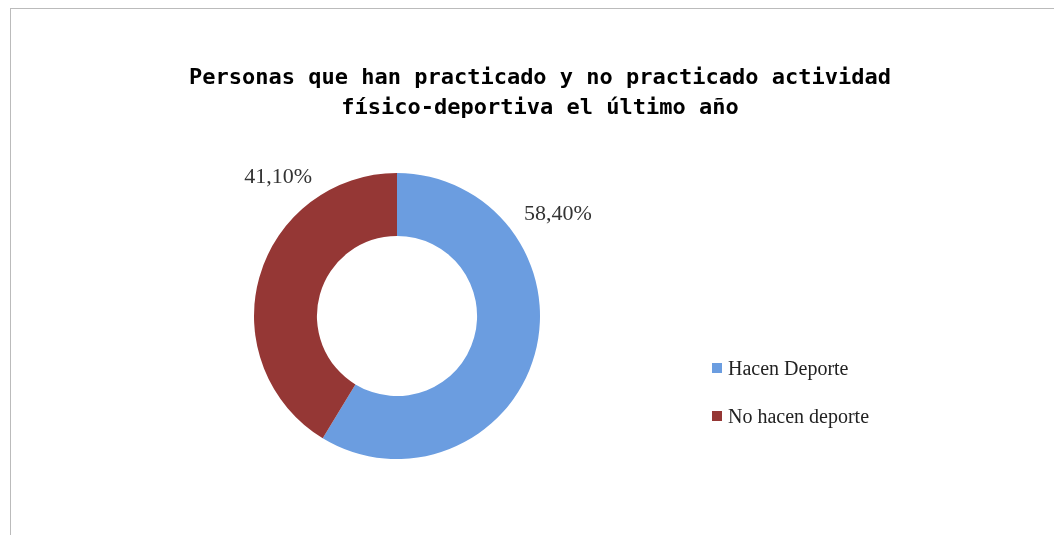 This screenshot has height=535, width=1054. Describe the element at coordinates (278, 175) in the screenshot. I see `data-label: 41,10%` at that location.